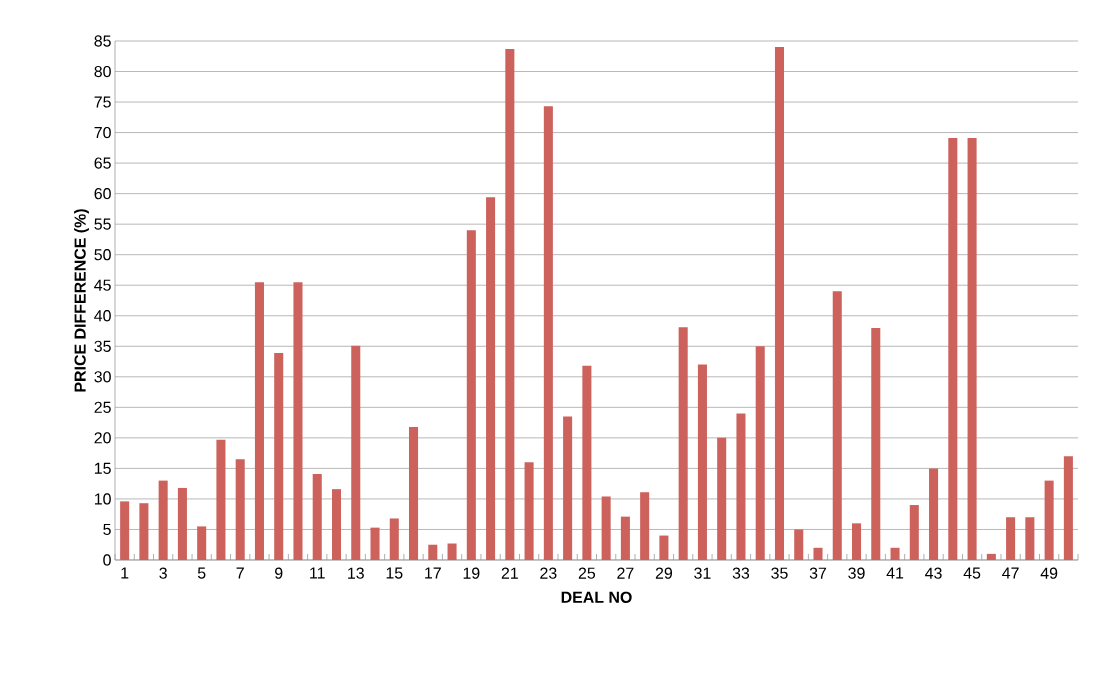 This screenshot has height=677, width=1106. Describe the element at coordinates (163, 573) in the screenshot. I see `x-tick-label: 3` at that location.